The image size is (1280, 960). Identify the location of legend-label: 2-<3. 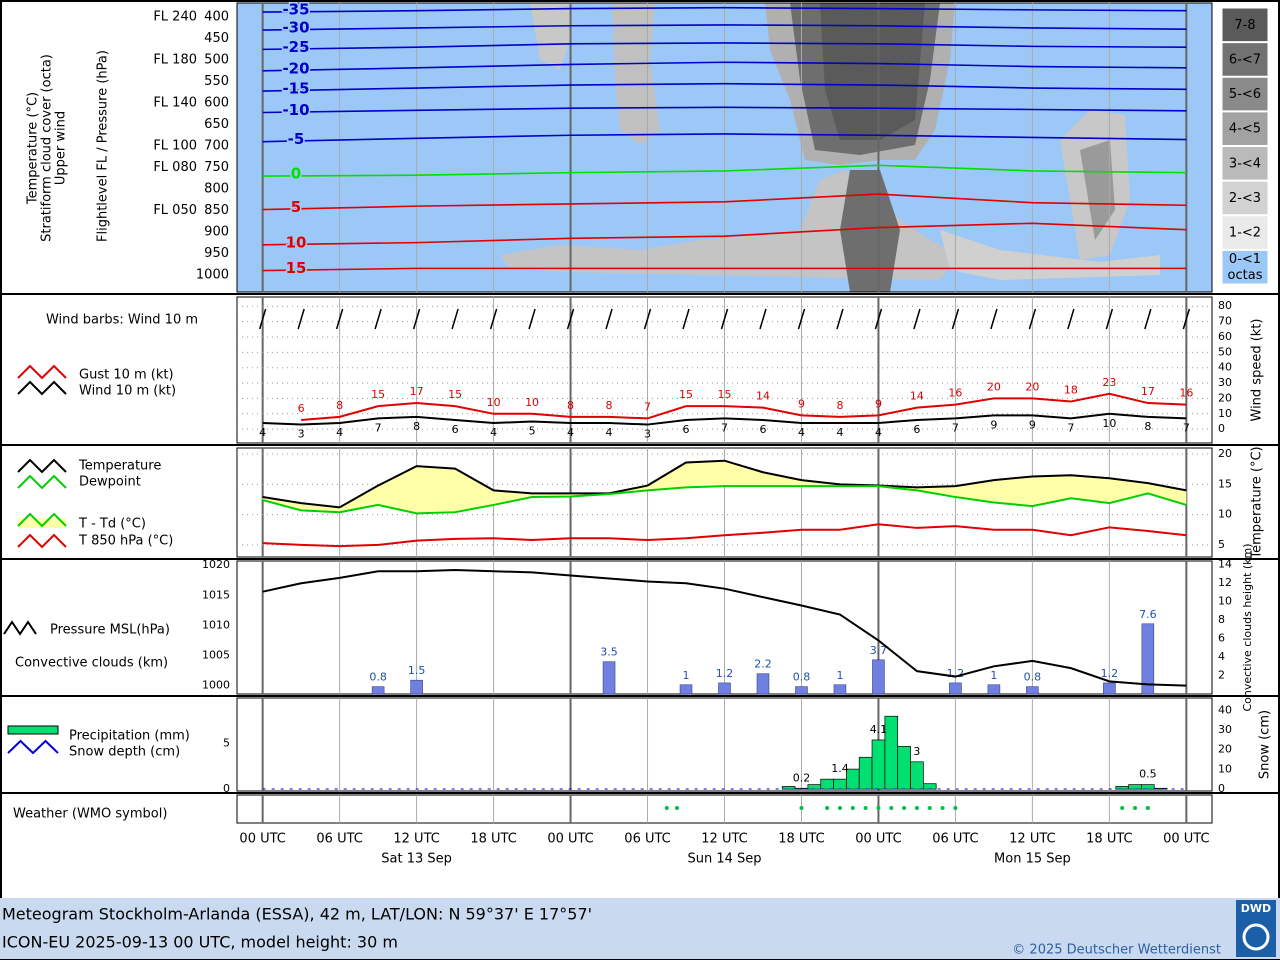
(1245, 198).